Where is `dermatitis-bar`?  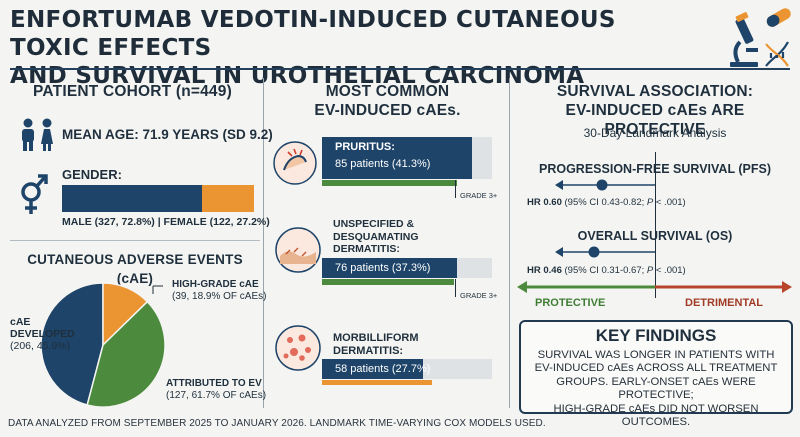 dermatitis-bar is located at coordinates (389, 268).